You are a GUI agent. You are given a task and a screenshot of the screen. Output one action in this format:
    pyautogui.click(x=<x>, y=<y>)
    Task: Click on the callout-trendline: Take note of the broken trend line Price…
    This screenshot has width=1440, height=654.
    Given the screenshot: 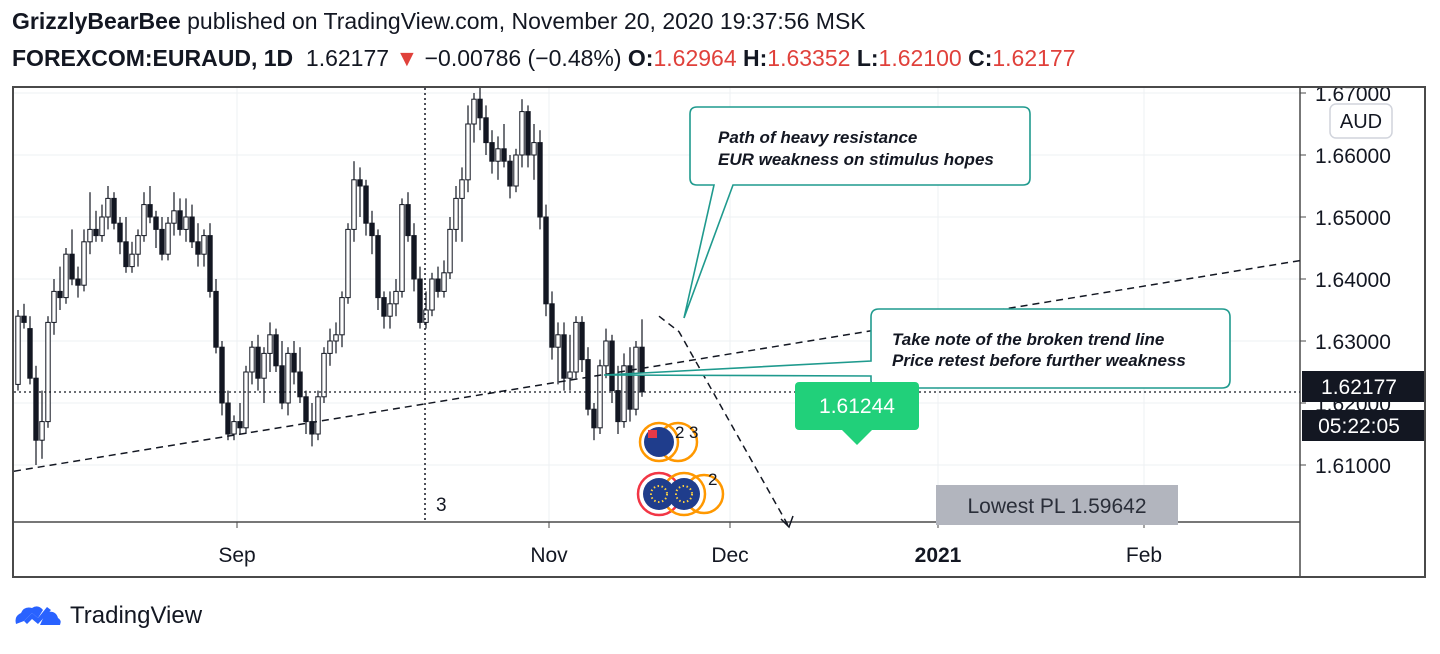 What is the action you would take?
    pyautogui.click(x=917, y=348)
    